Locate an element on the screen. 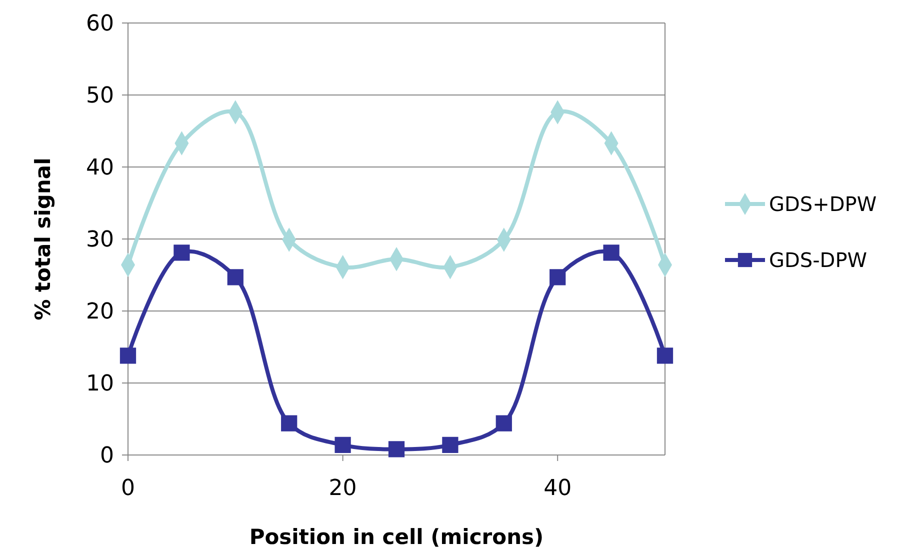 The height and width of the screenshot is (560, 920). y-axis-title: % total signal is located at coordinates (43, 239).